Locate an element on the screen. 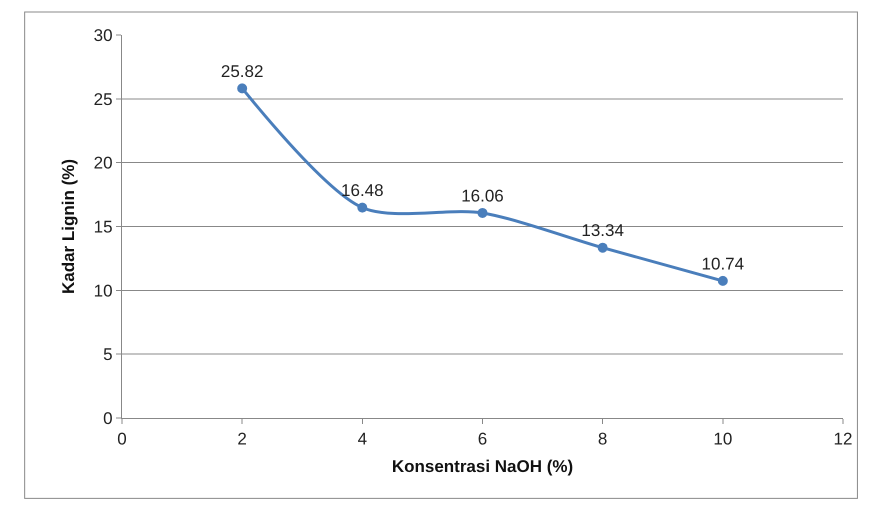 The width and height of the screenshot is (869, 526). x-tick-label: 0 is located at coordinates (122, 438).